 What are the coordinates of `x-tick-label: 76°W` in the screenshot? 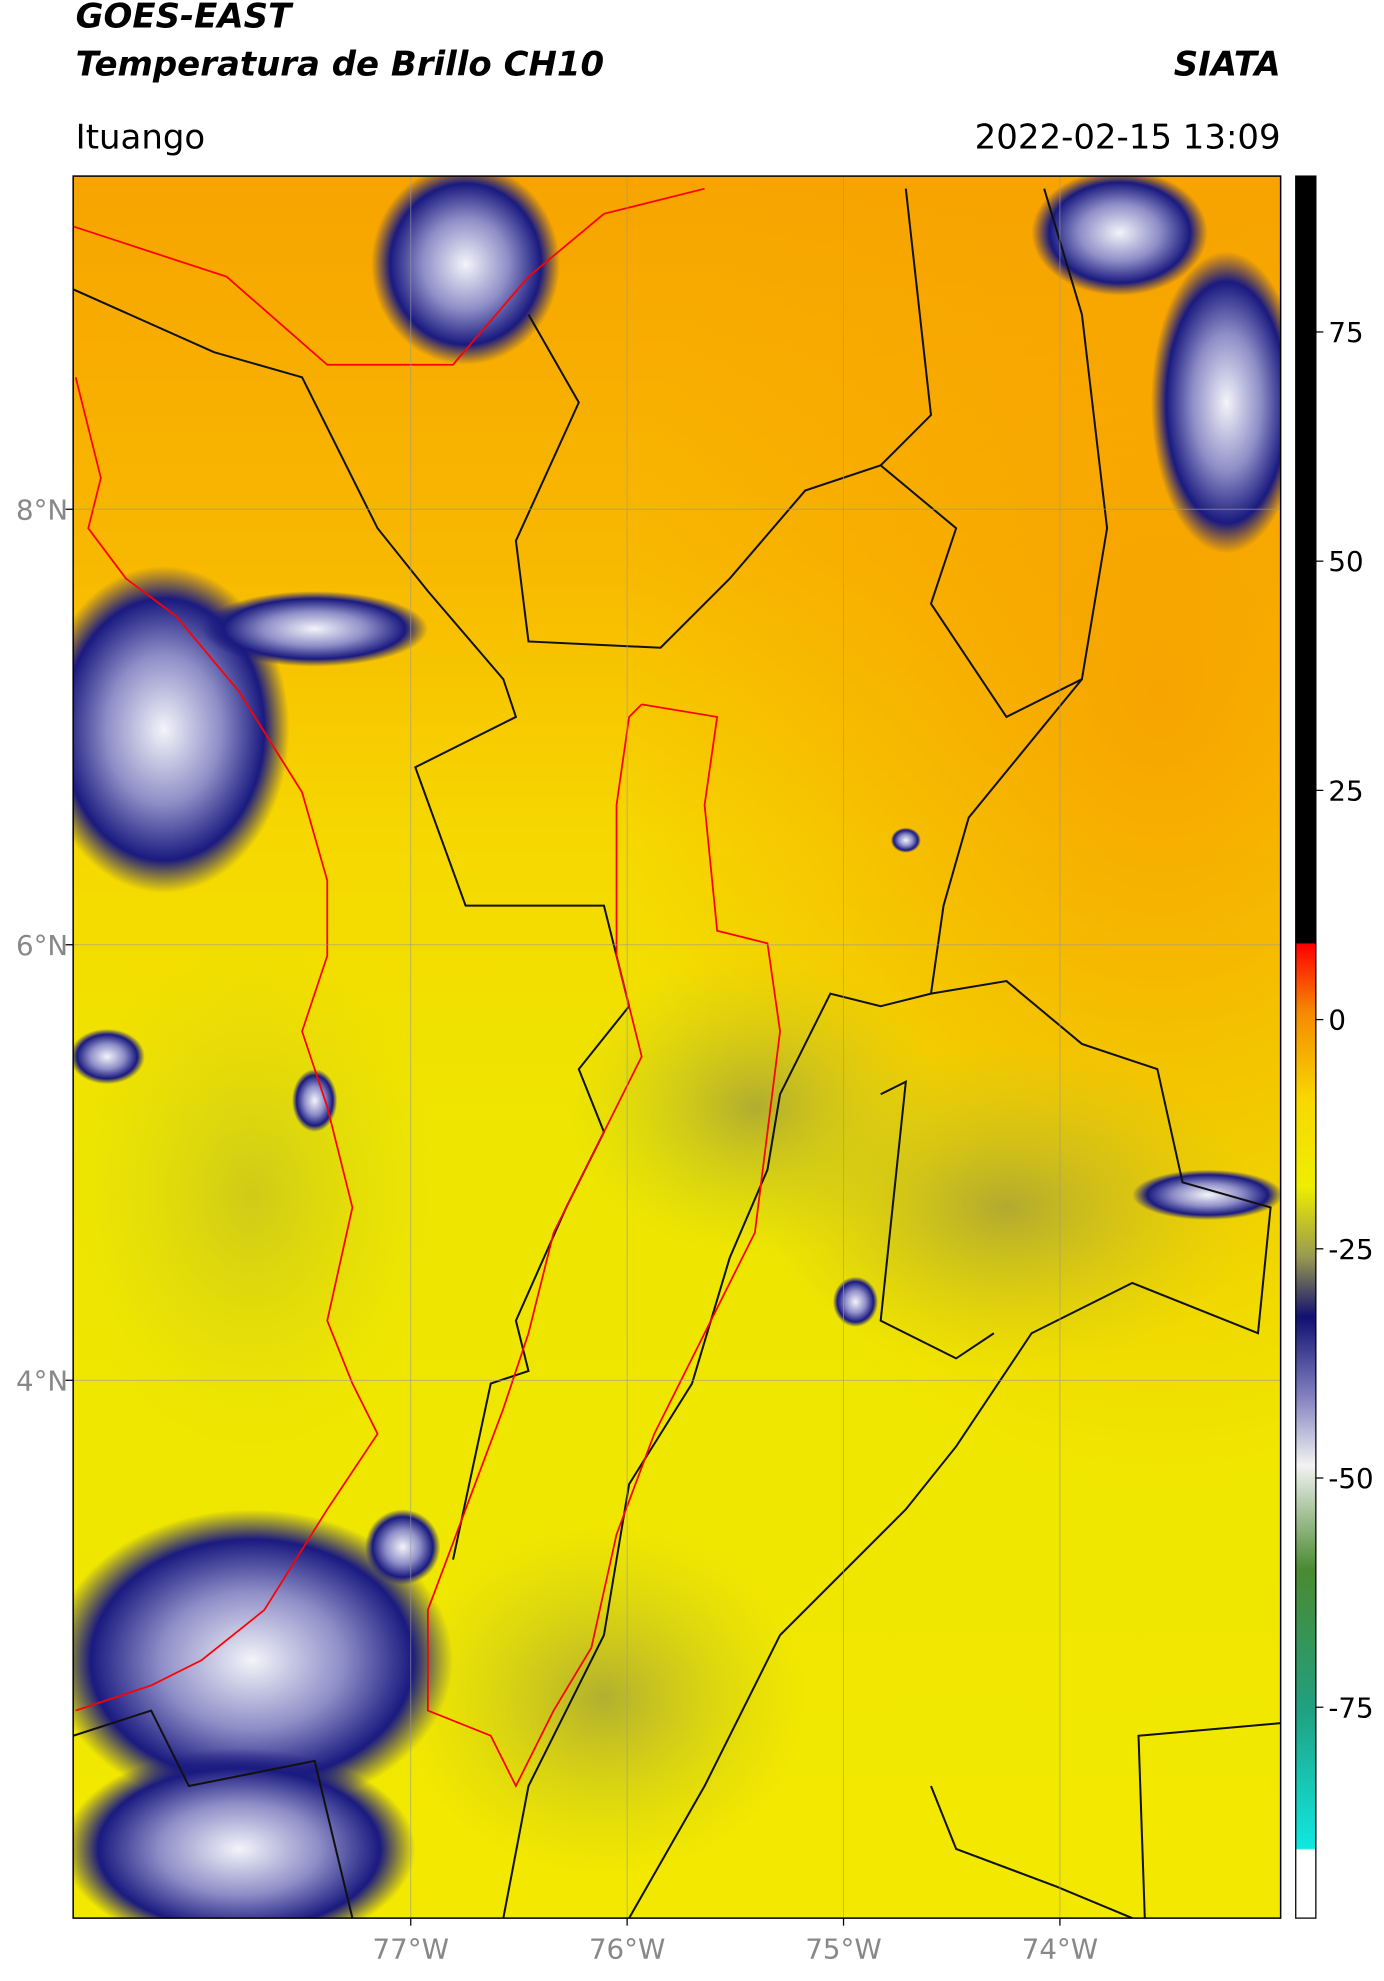 It's located at (627, 1948).